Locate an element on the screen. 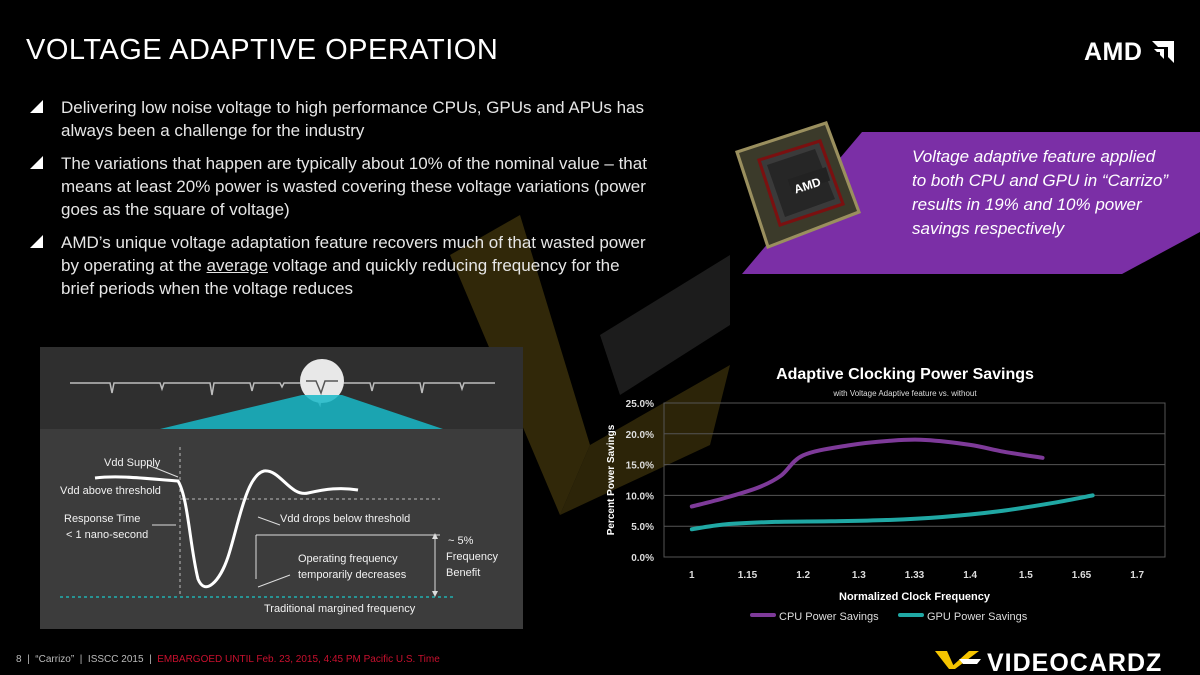  bullet-emphasis: average is located at coordinates (237, 265).